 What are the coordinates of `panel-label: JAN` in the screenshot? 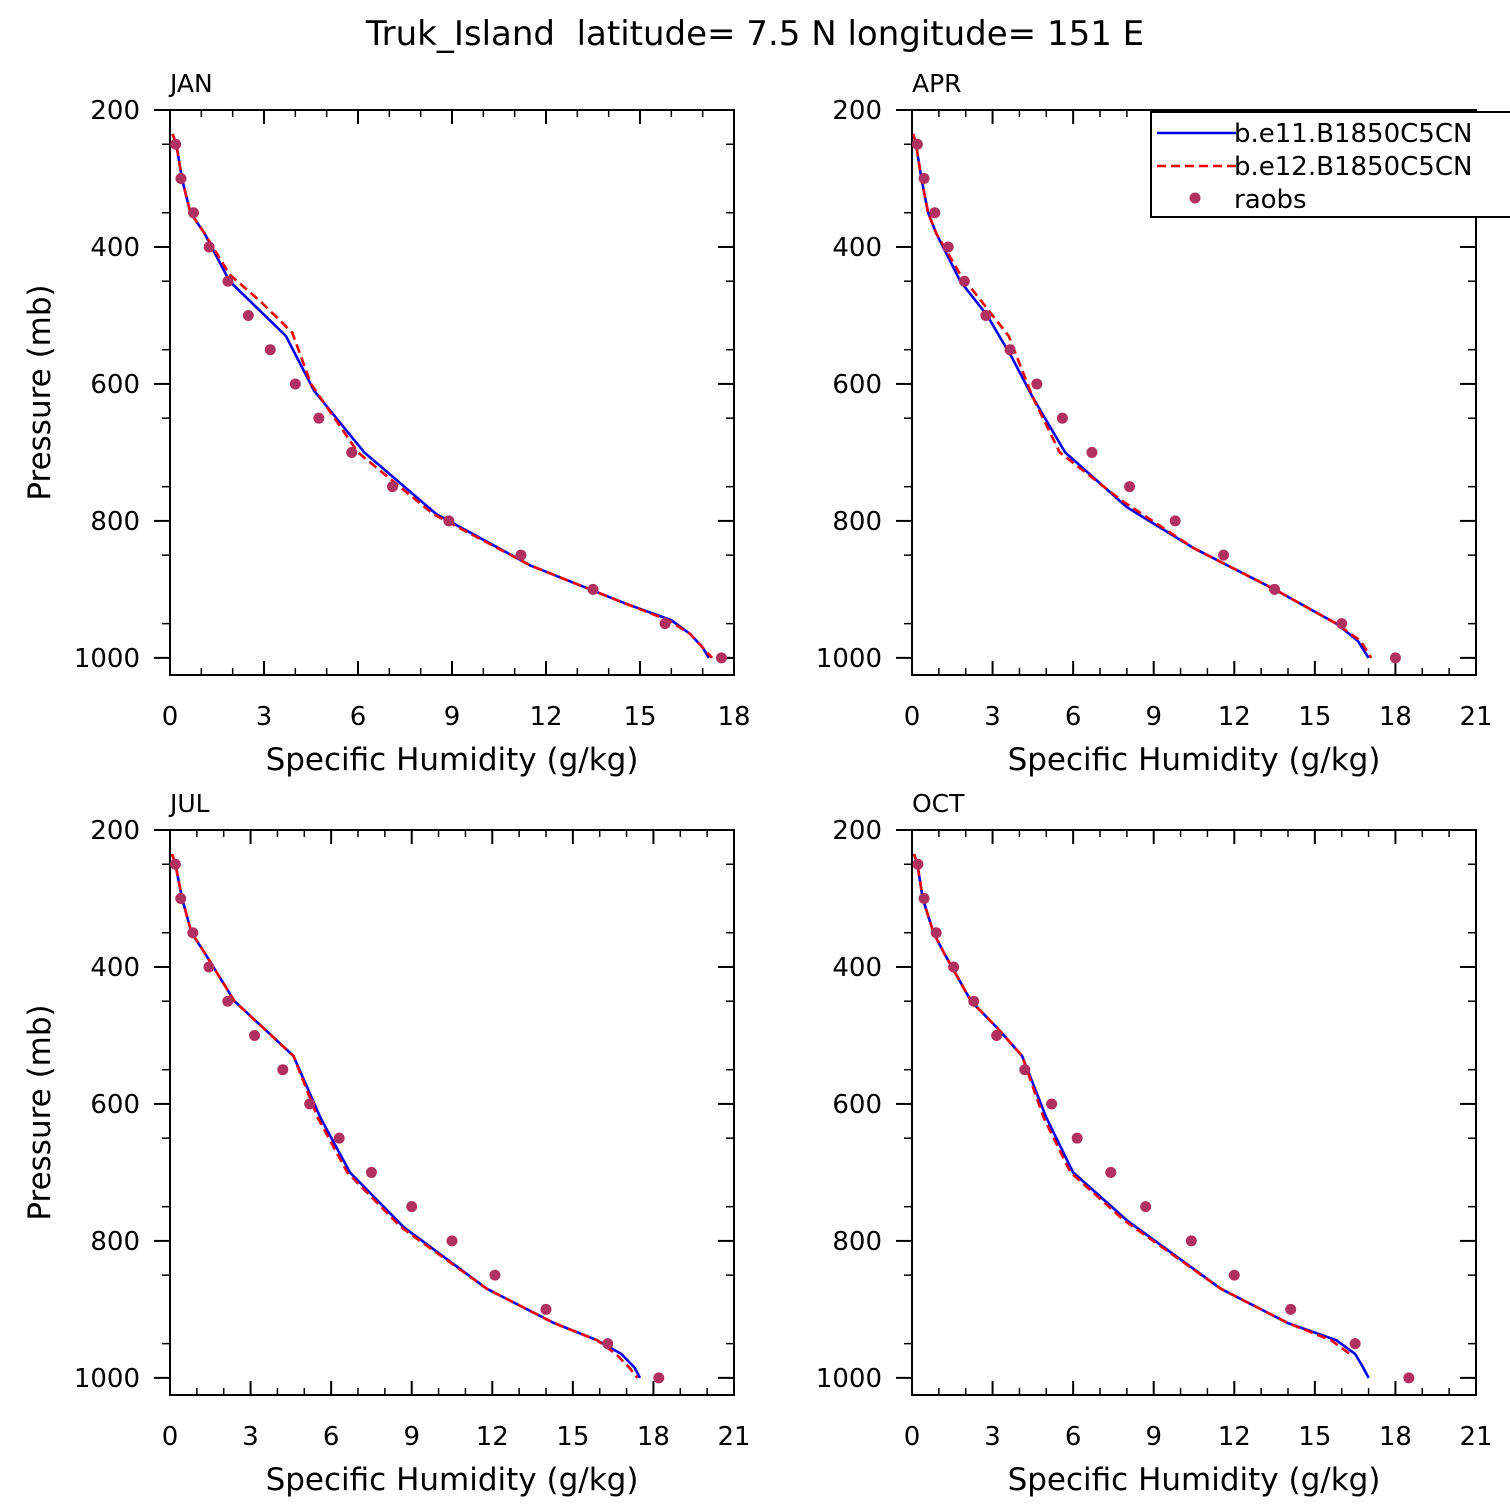 It's located at (190, 83).